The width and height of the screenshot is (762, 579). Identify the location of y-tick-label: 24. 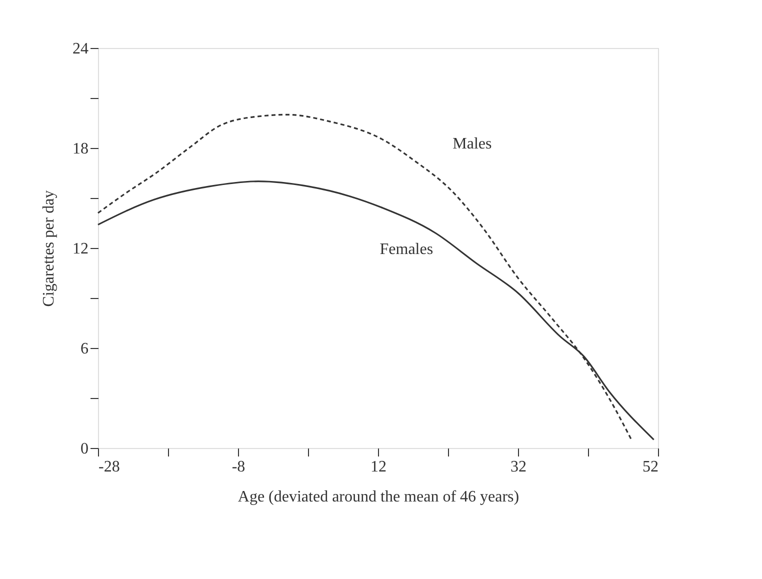
(80, 49).